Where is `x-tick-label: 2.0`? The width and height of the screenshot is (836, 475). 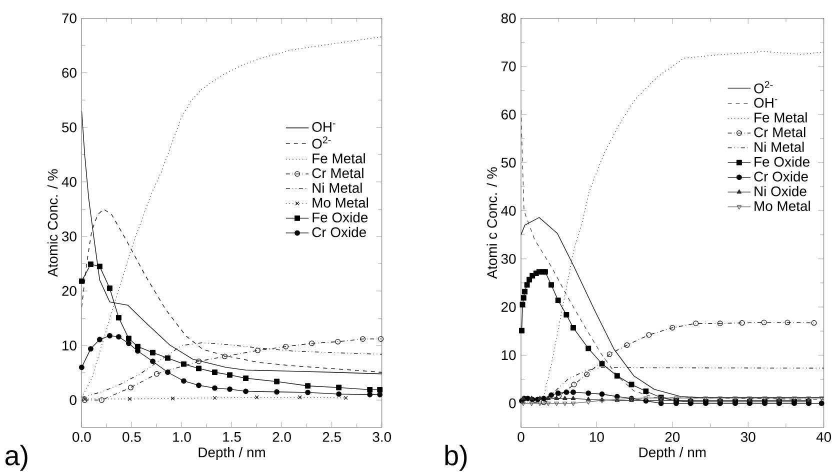
x-tick-label: 2.0 is located at coordinates (281, 437).